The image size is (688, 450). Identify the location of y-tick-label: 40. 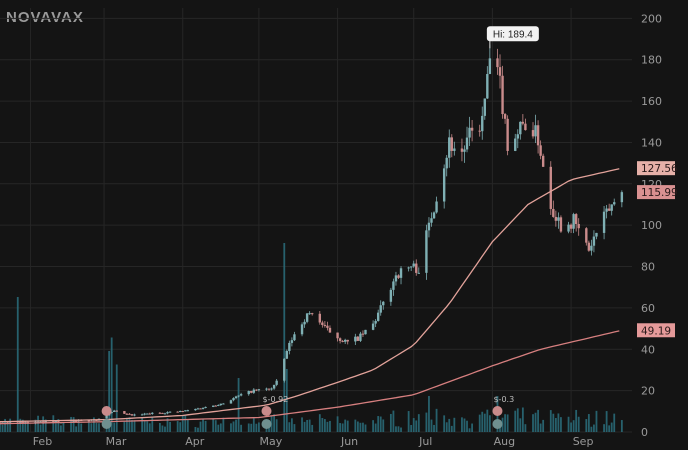
(648, 349).